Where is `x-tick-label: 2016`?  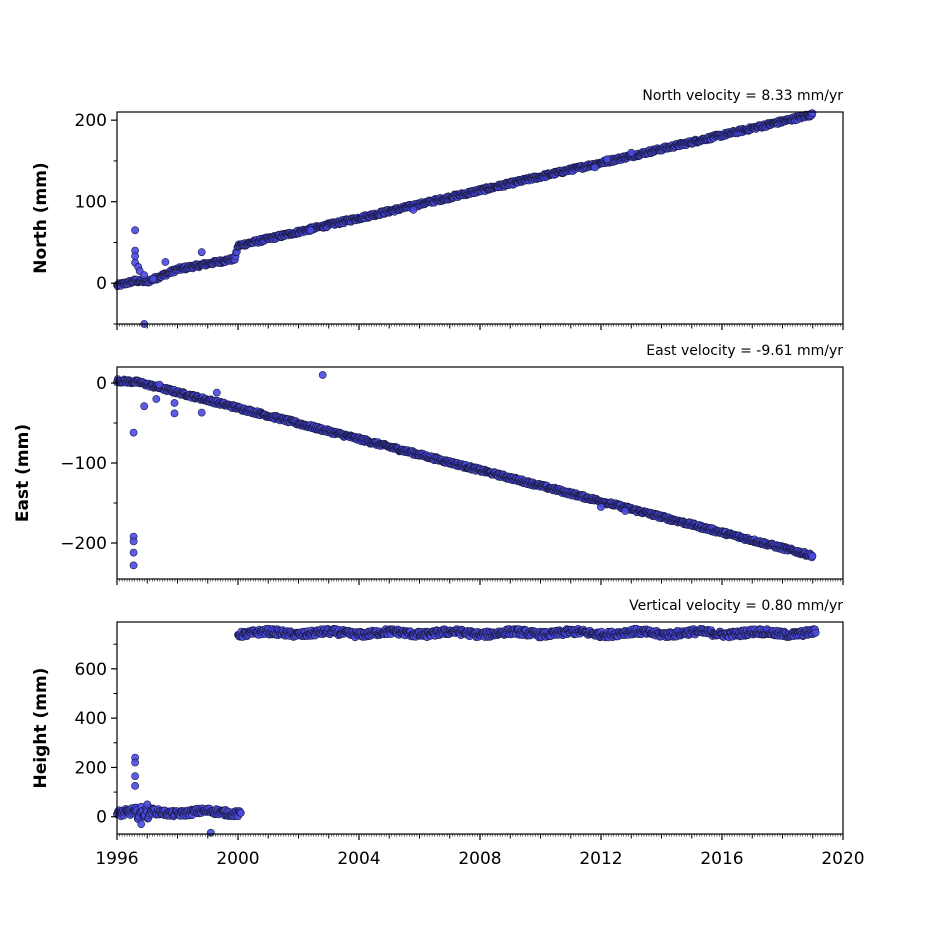 x-tick-label: 2016 is located at coordinates (721, 859).